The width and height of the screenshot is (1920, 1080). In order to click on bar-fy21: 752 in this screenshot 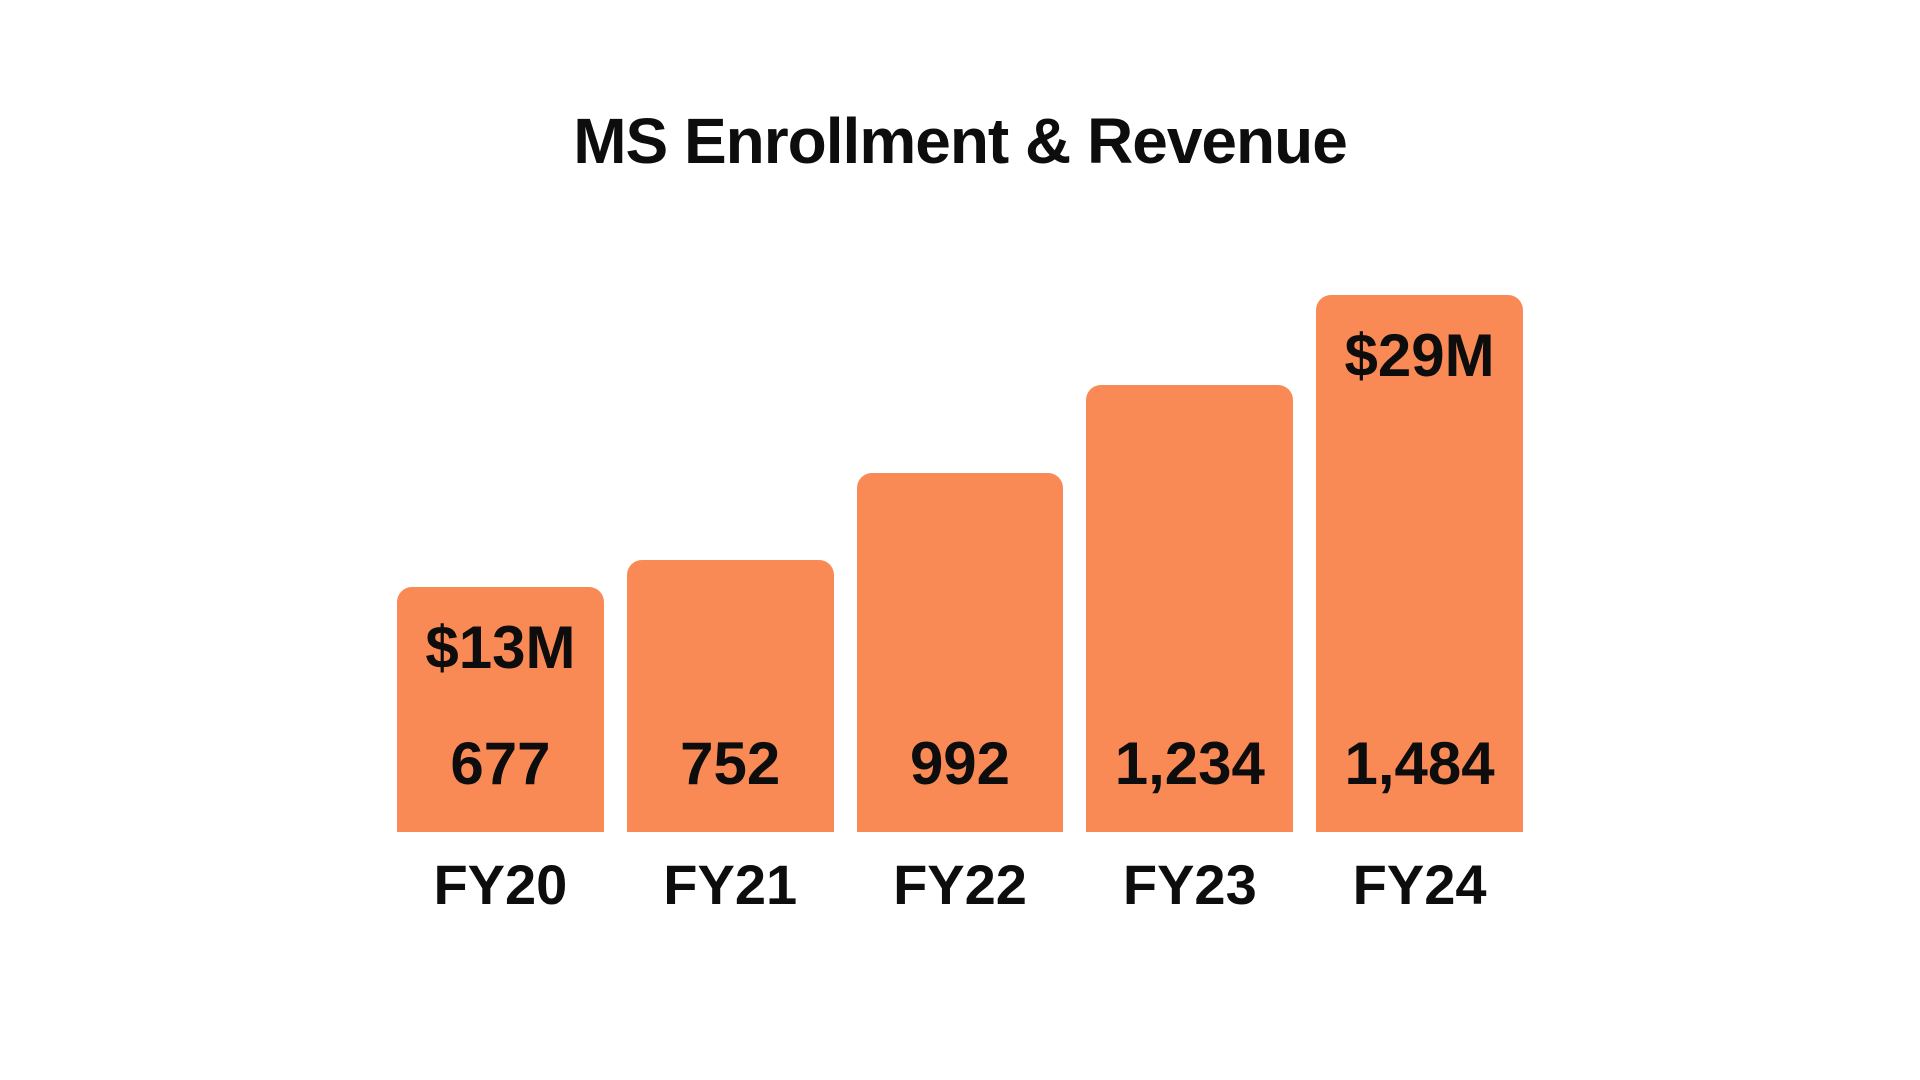, I will do `click(730, 695)`.